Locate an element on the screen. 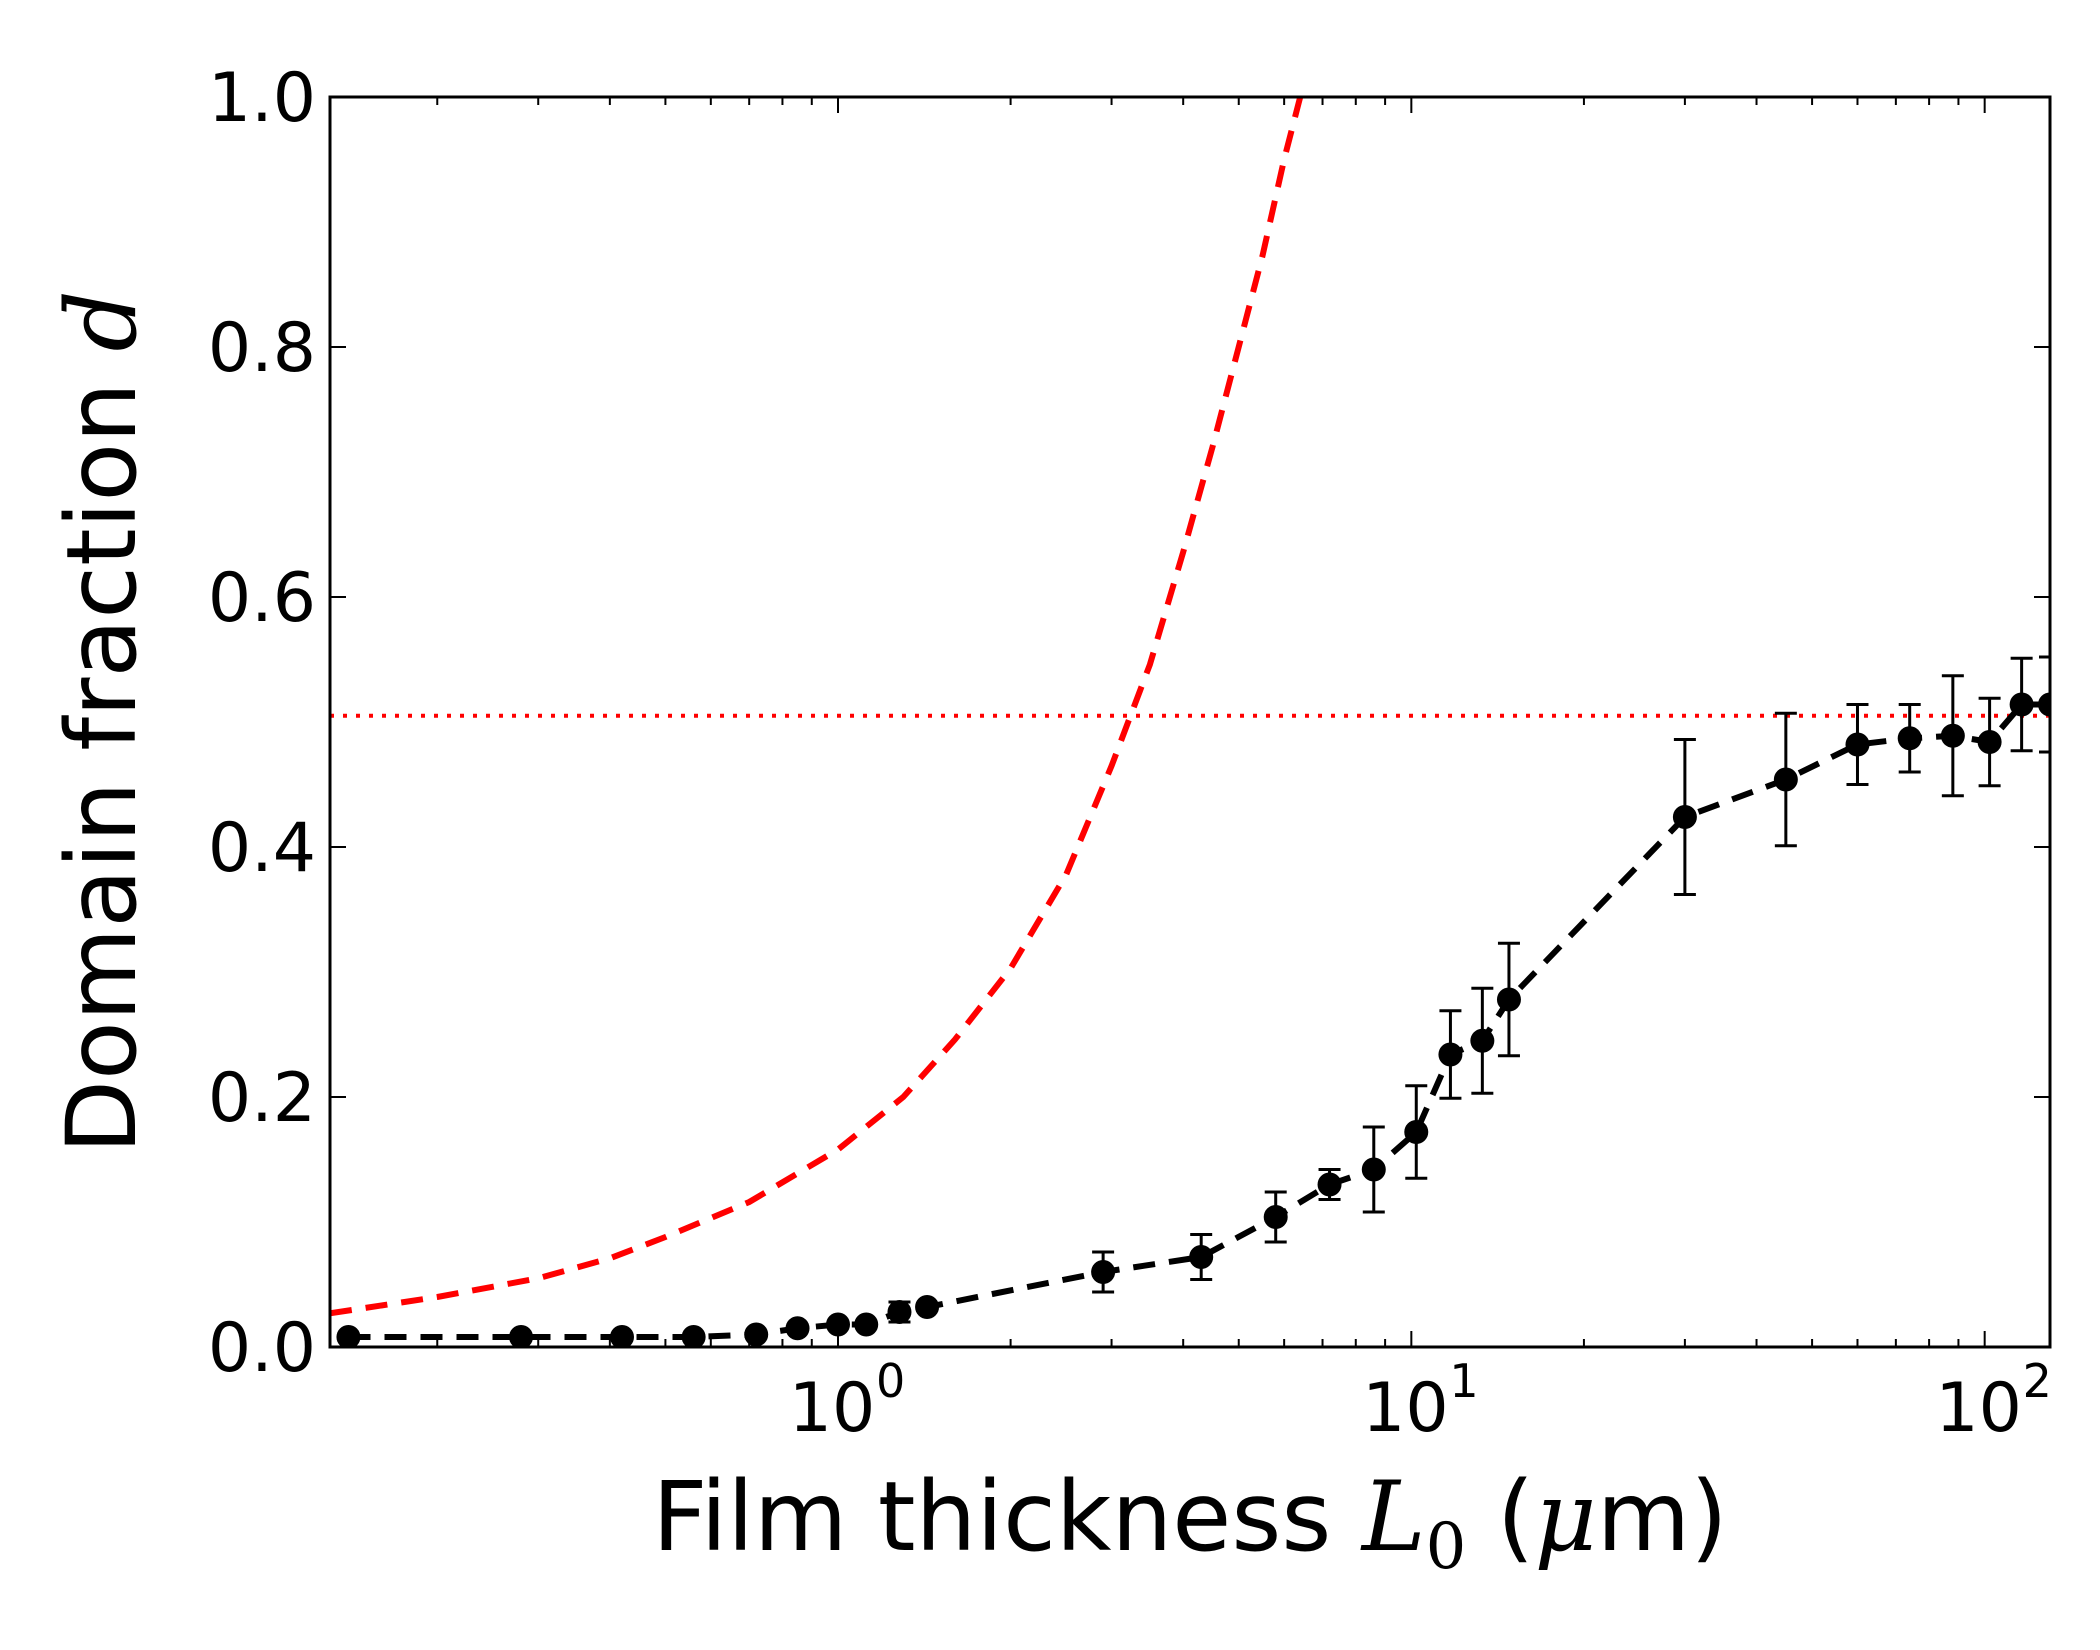 The width and height of the screenshot is (2100, 1650). x-axis-label-mu: μ is located at coordinates (1565, 1517).